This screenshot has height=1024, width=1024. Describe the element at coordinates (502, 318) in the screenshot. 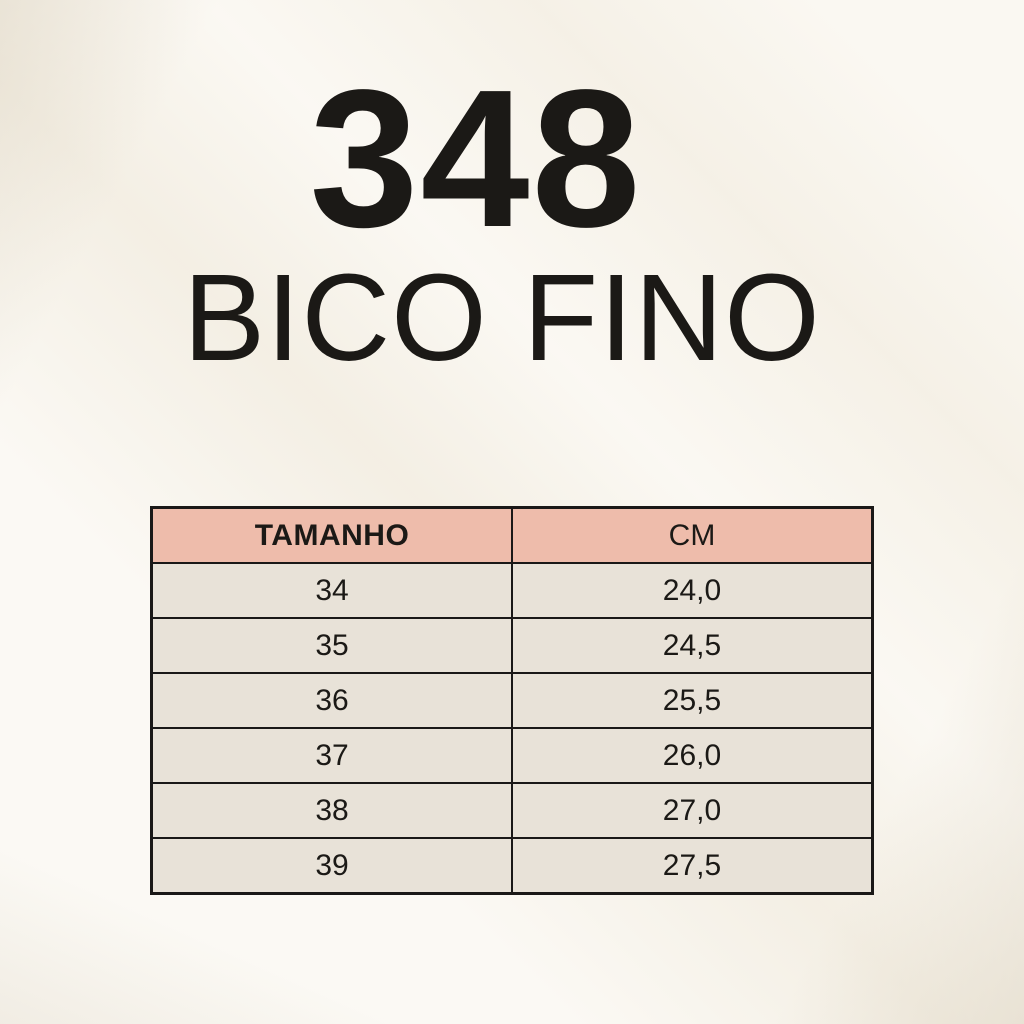

I see `model-name-subtitle: BICO FINO` at that location.